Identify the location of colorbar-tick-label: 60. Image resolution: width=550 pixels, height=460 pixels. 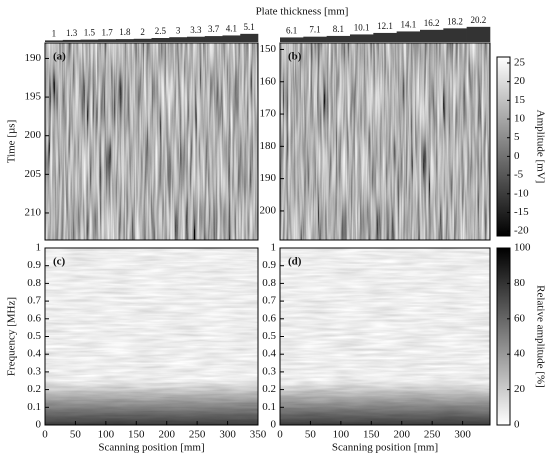
(520, 318).